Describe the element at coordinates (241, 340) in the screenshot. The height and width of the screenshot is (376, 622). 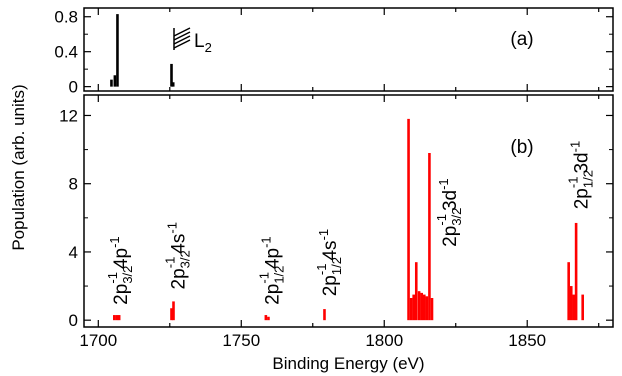
I see `x-tick-label: 1750` at that location.